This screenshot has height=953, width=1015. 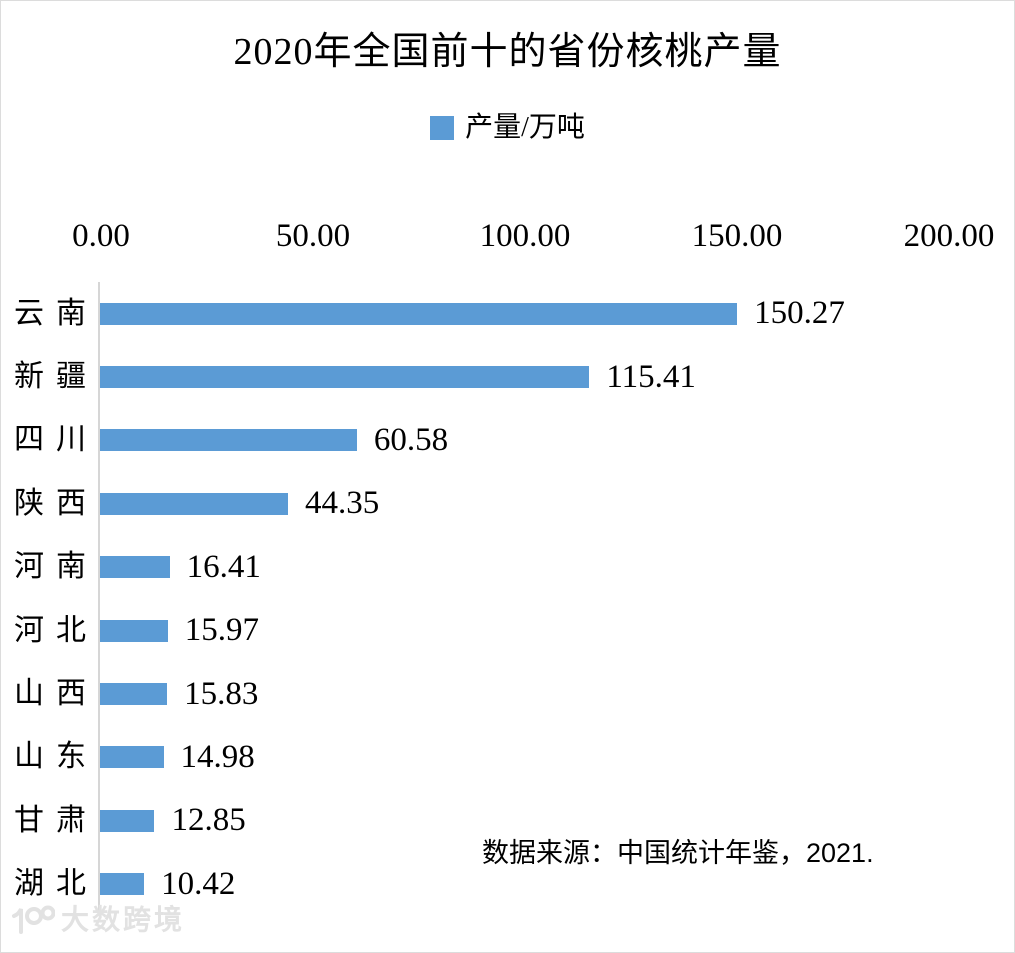 I want to click on source-note: 数据来源：中国统计年鉴，2021., so click(x=678, y=853).